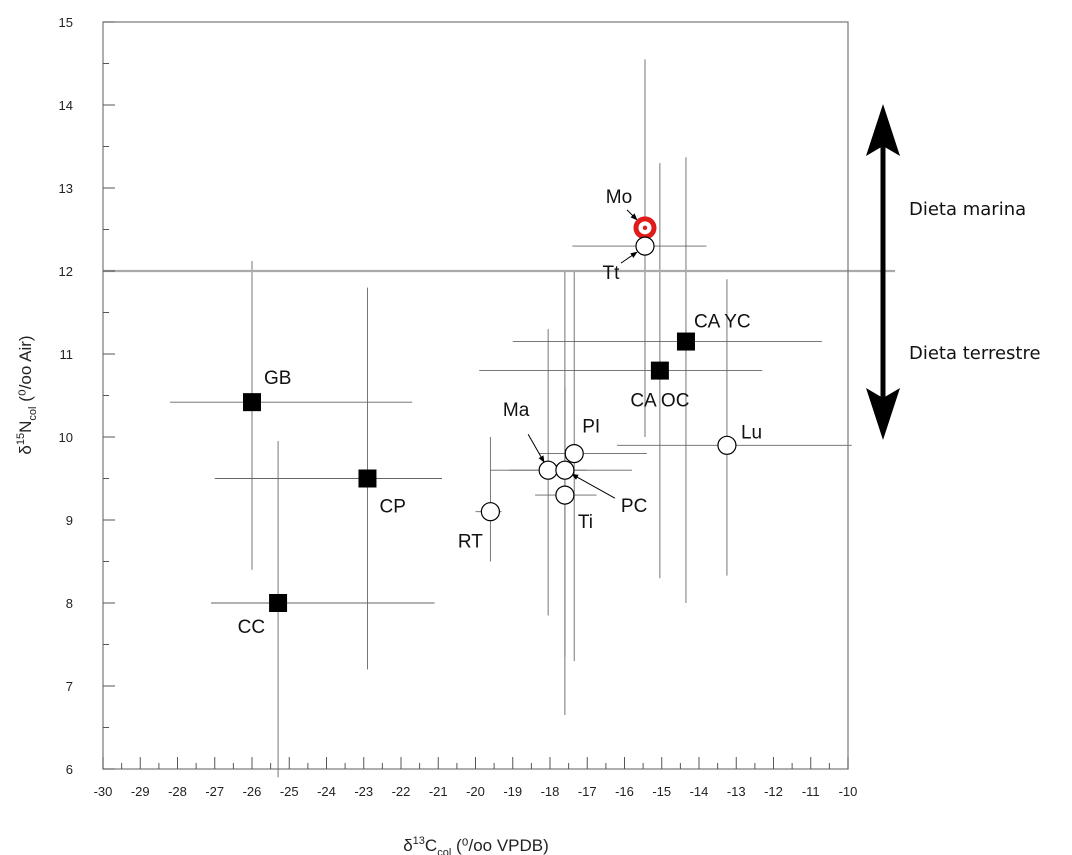 The height and width of the screenshot is (855, 1072). I want to click on y-tick-label: 9, so click(69, 520).